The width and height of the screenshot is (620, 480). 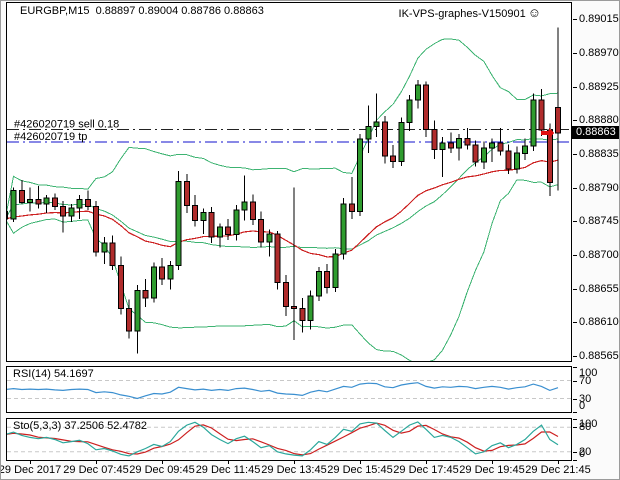 I want to click on price-axis-label: 0.88565, so click(x=599, y=356).